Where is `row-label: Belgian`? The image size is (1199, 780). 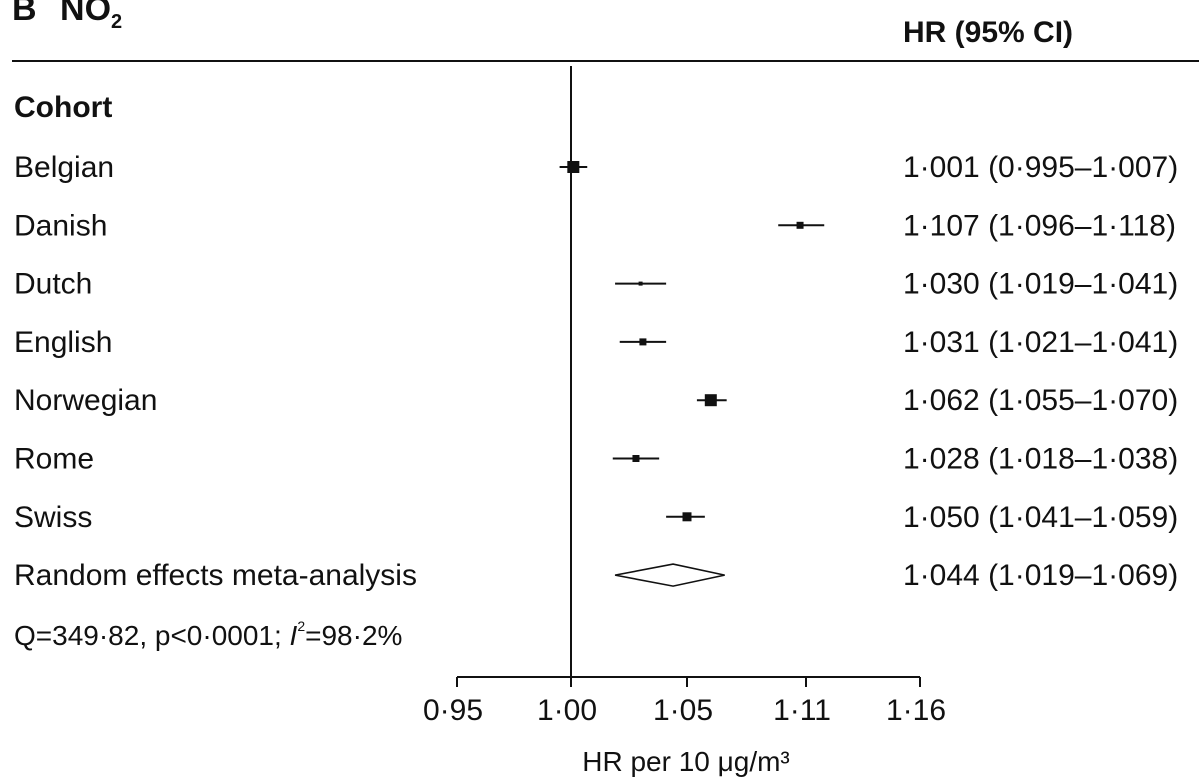 row-label: Belgian is located at coordinates (64, 167).